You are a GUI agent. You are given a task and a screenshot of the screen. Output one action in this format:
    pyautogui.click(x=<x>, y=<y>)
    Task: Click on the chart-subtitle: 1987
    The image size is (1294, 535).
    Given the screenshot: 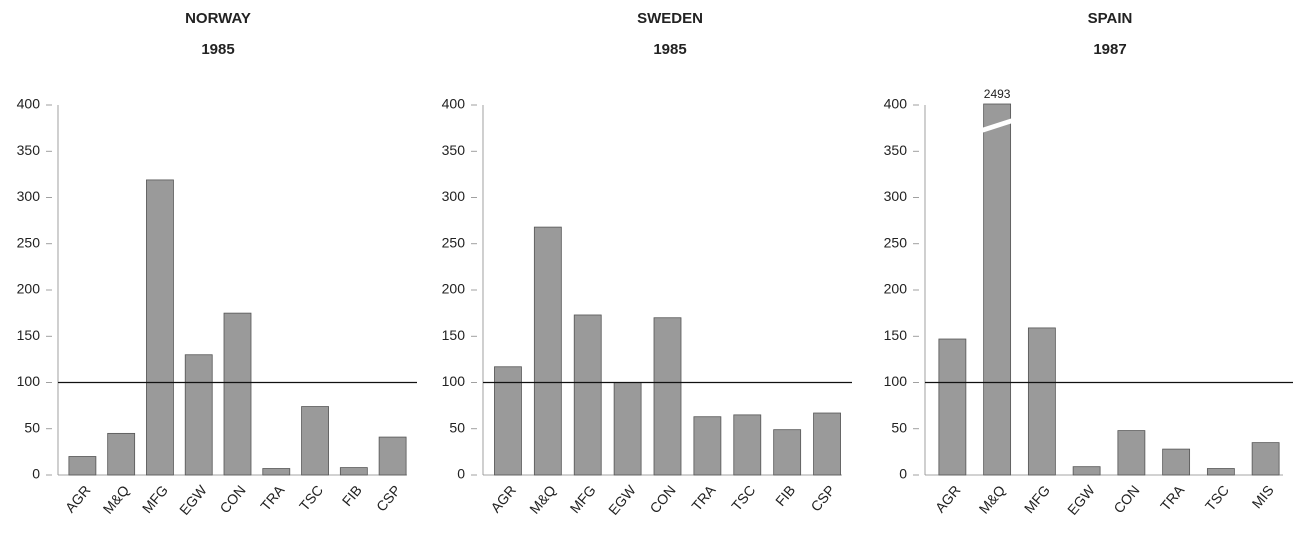 What is the action you would take?
    pyautogui.click(x=1109, y=49)
    